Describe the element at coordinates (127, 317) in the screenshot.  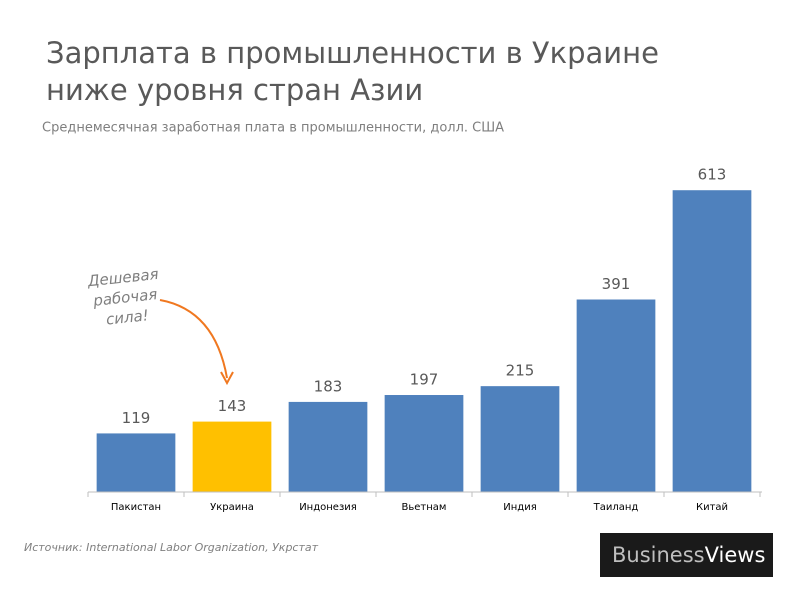
I see `annotation-text: сила!` at that location.